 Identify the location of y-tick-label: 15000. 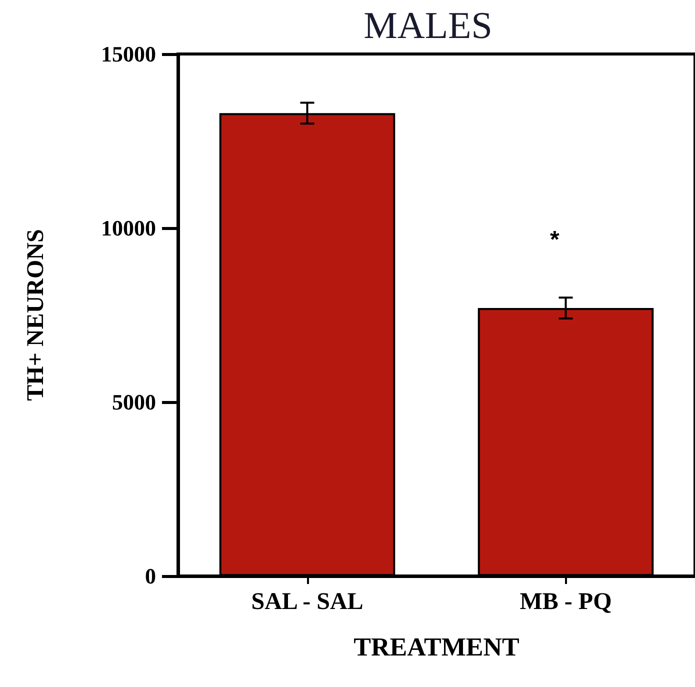
(128, 54).